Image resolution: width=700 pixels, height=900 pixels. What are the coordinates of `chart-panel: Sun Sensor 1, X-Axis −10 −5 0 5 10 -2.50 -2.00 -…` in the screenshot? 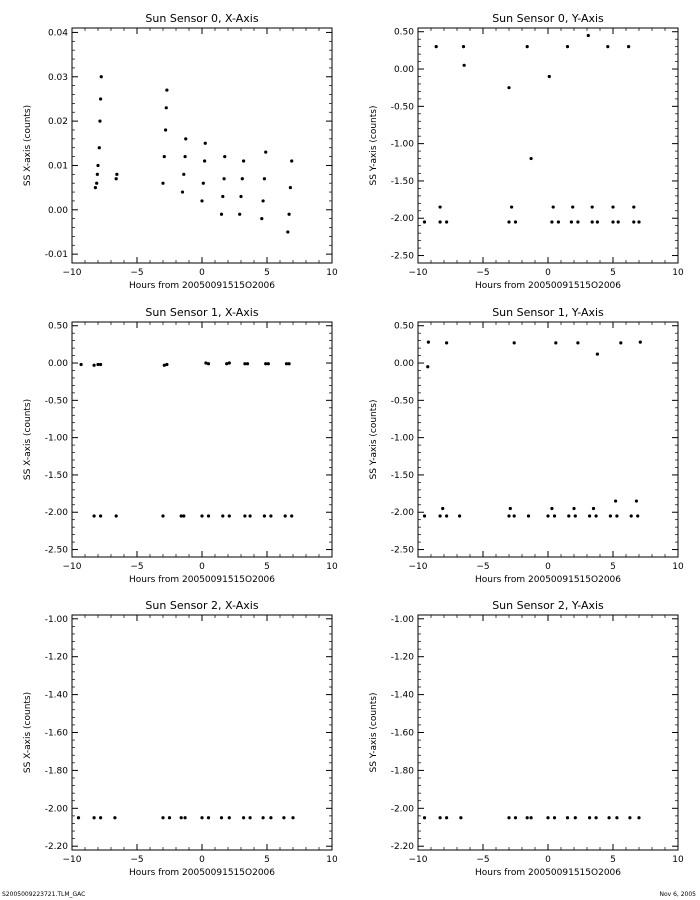 It's located at (180, 445).